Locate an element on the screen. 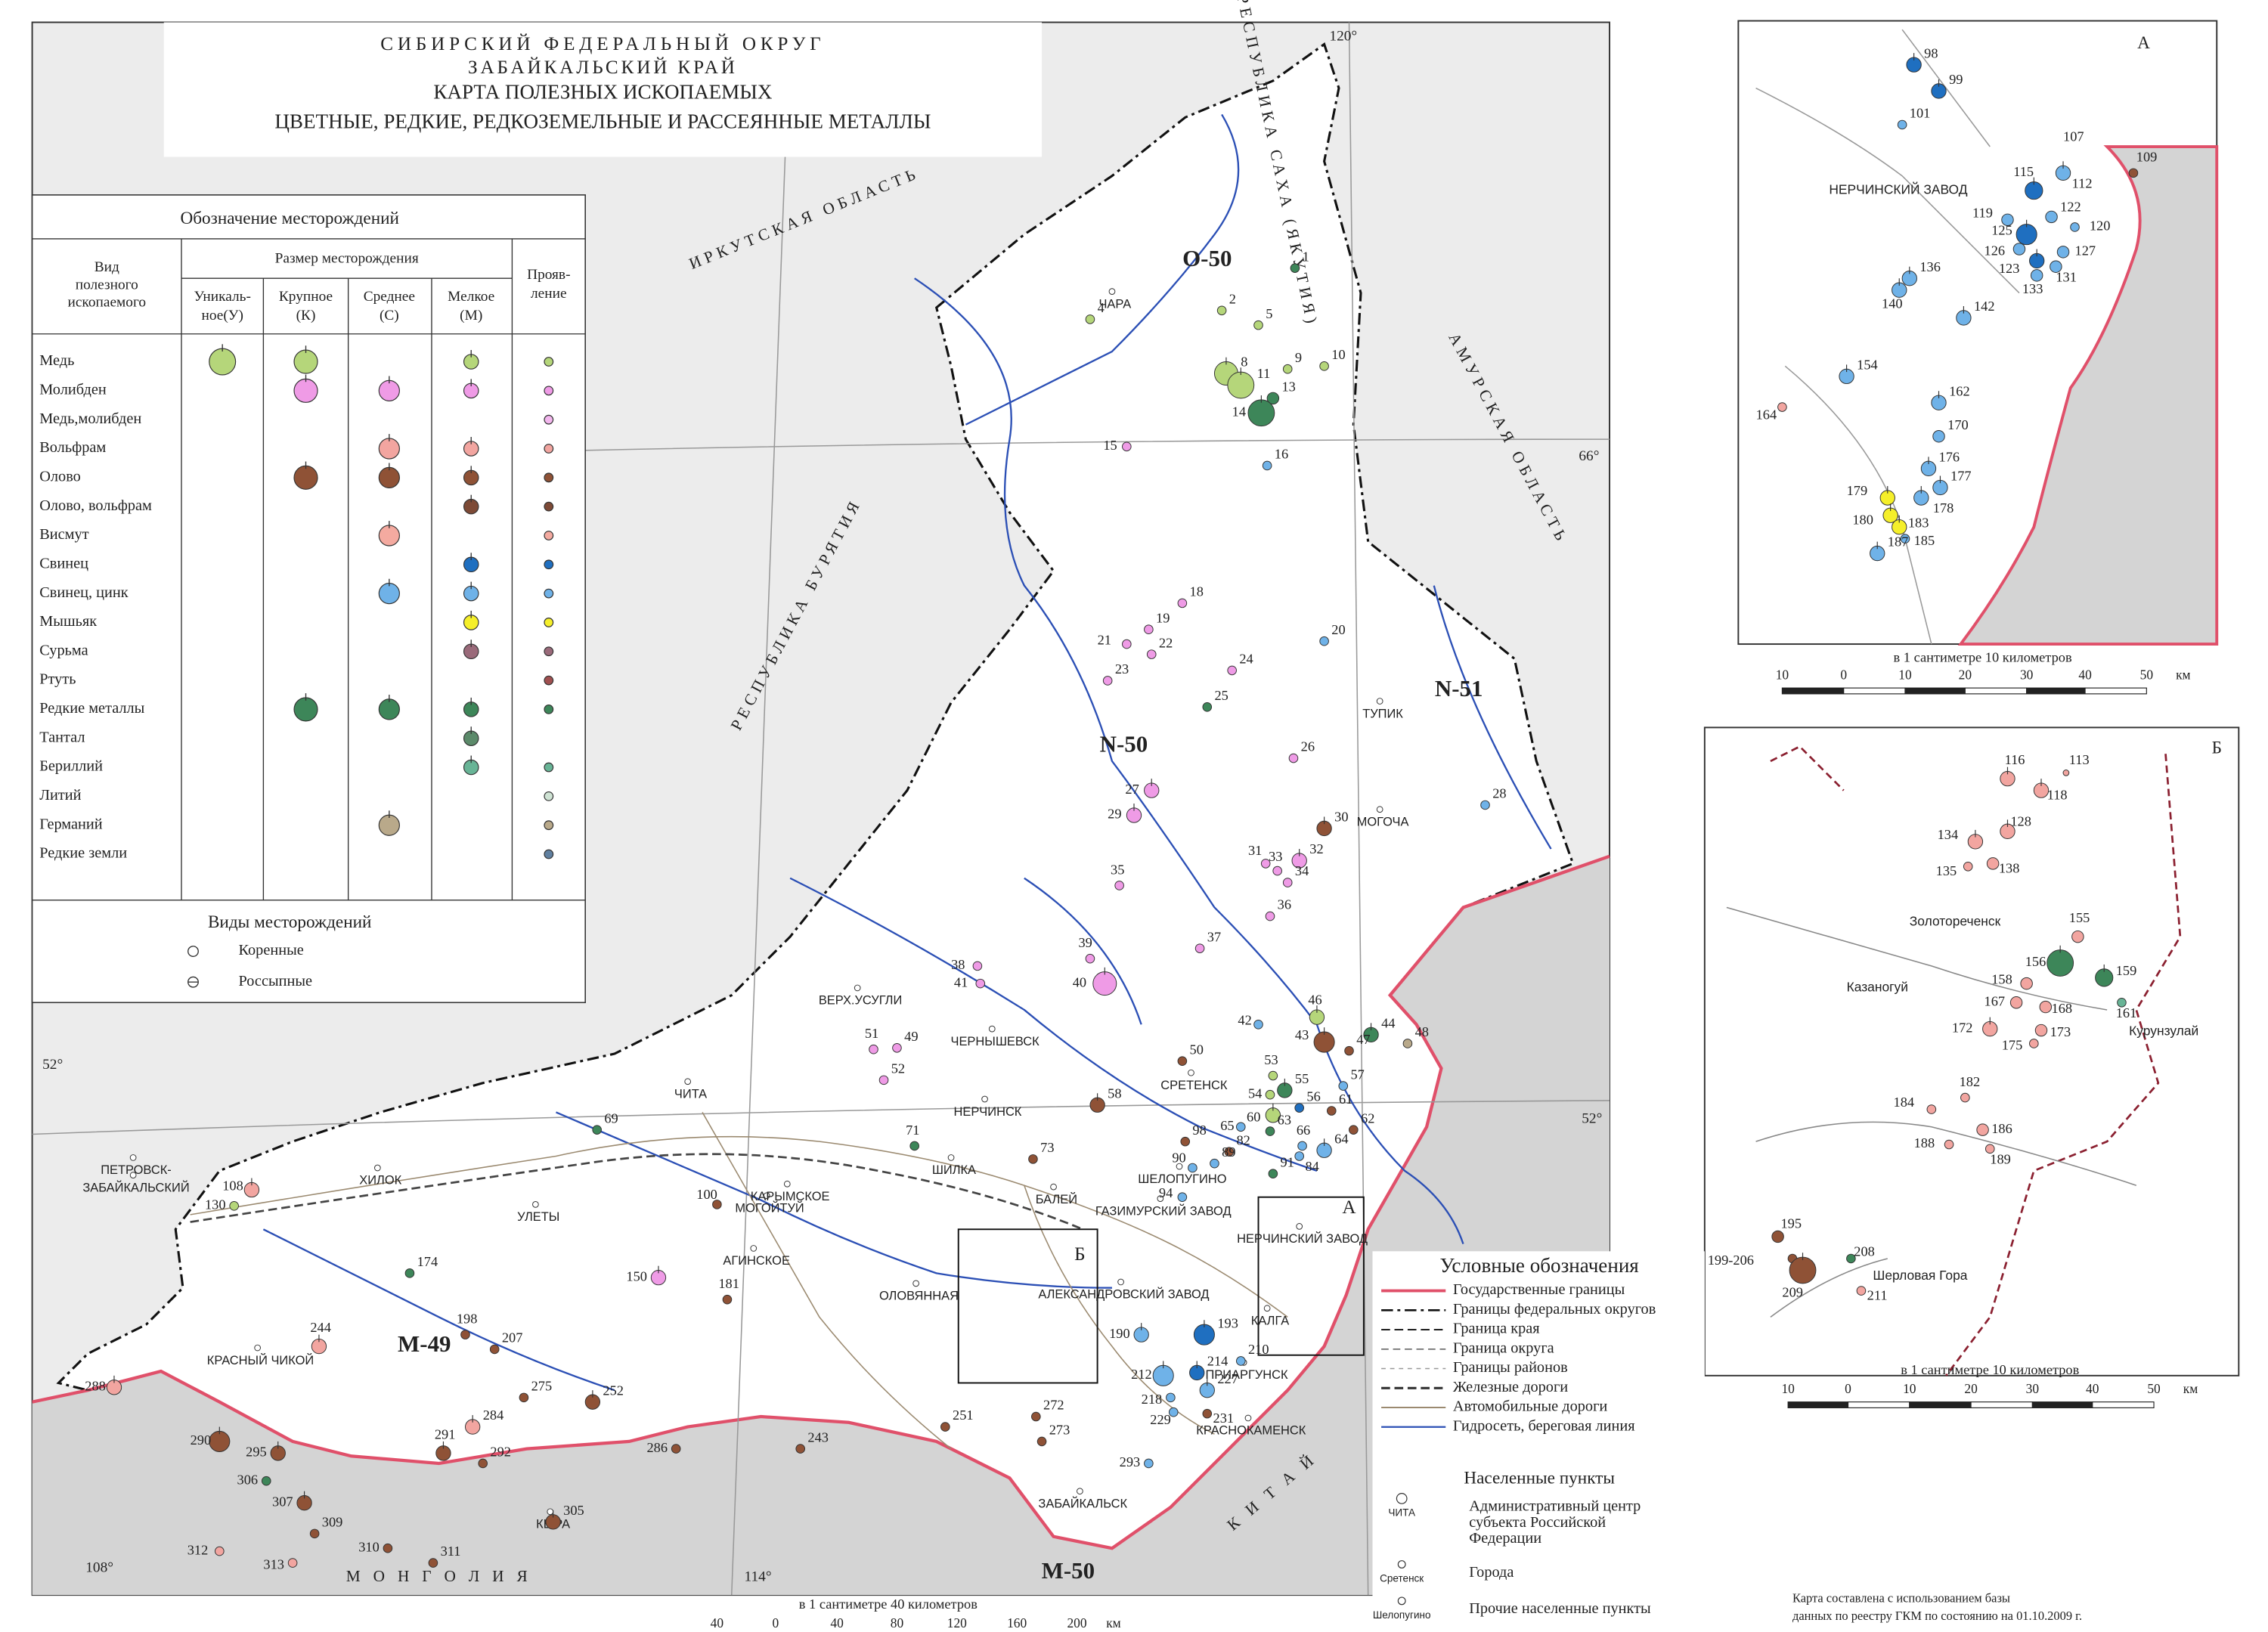  scale-segment is located at coordinates (1818, 1404).